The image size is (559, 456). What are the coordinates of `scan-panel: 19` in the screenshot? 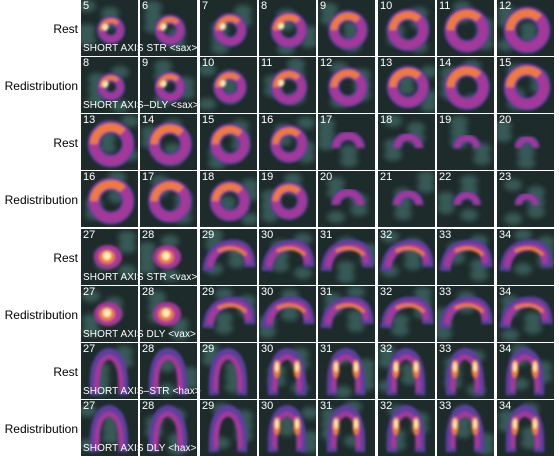 It's located at (287, 199).